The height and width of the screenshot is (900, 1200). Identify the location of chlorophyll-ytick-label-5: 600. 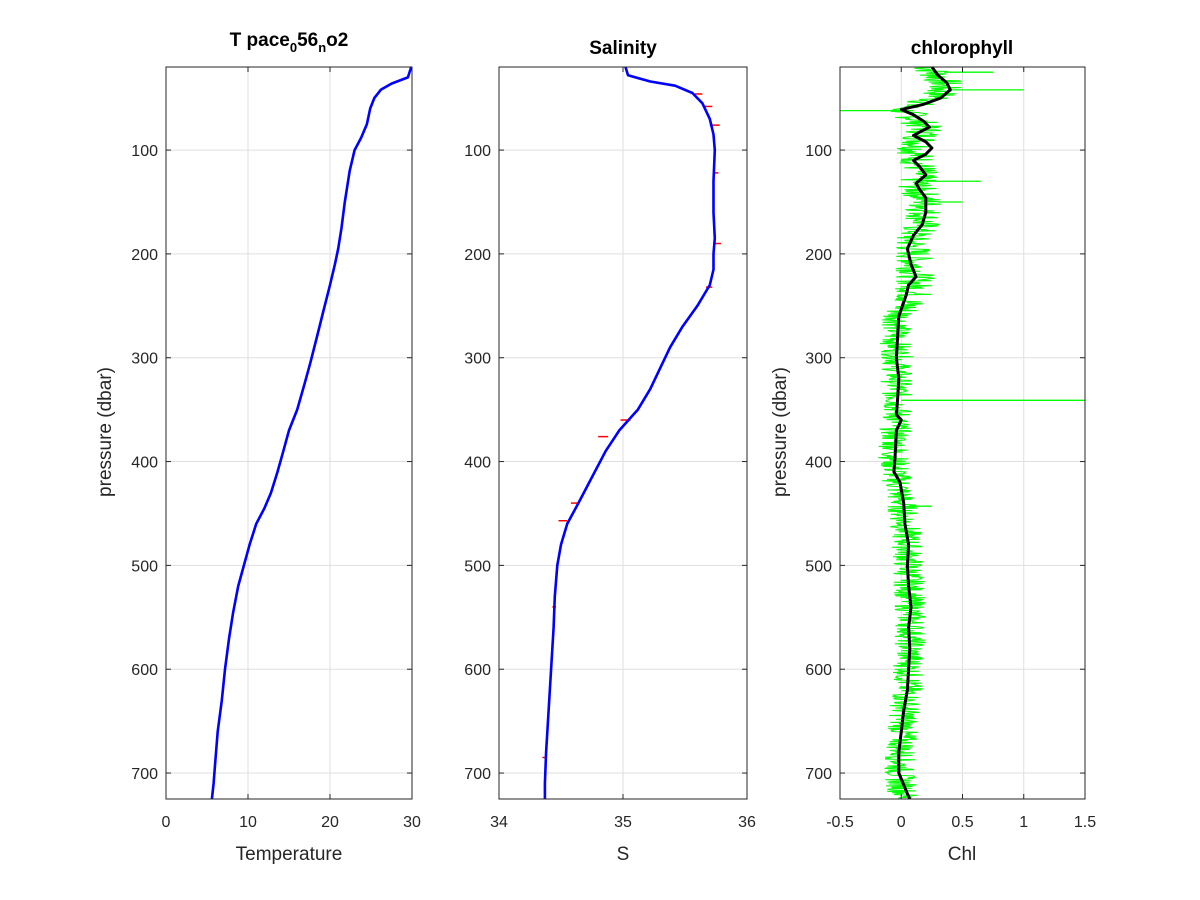
(818, 670).